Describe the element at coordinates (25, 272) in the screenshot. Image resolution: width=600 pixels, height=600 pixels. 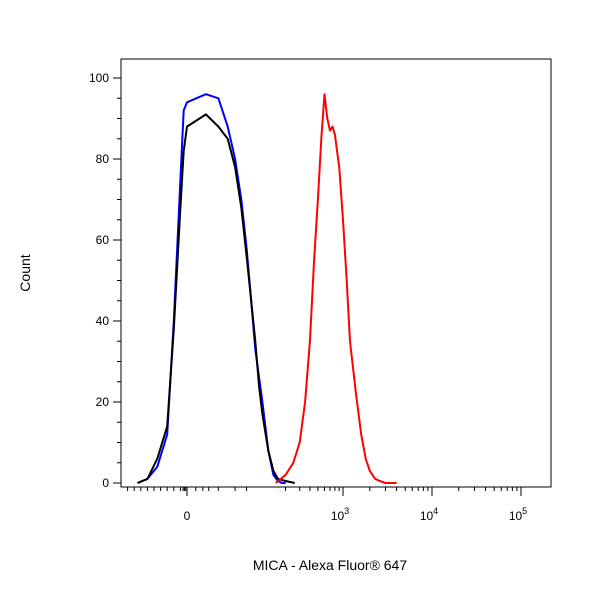
I see `y-axis-title: Count` at that location.